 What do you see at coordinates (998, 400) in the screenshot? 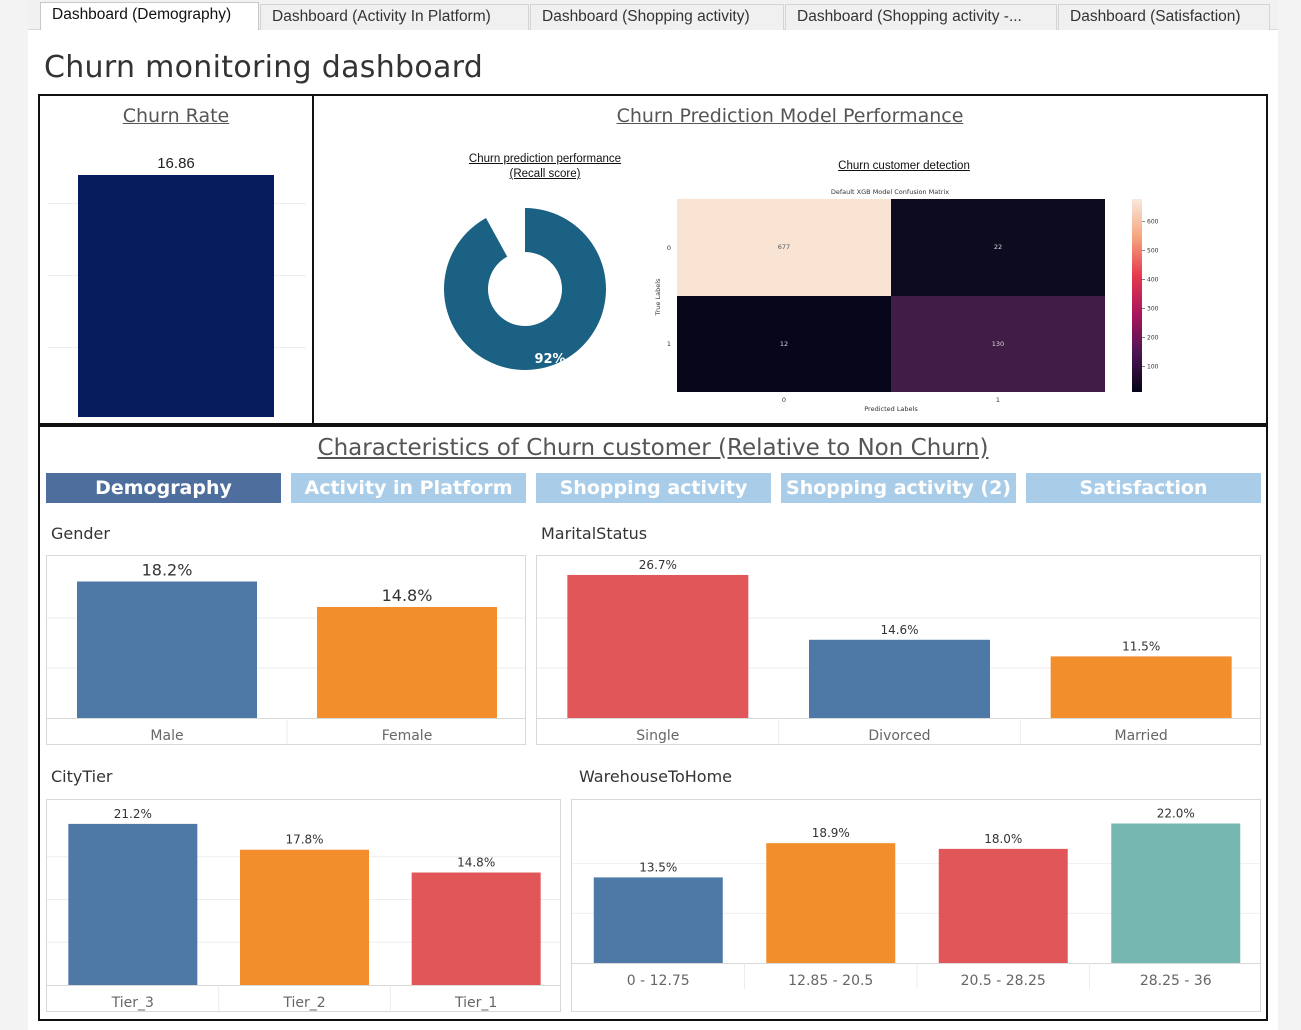
I see `cm-col-label-1: 1` at bounding box center [998, 400].